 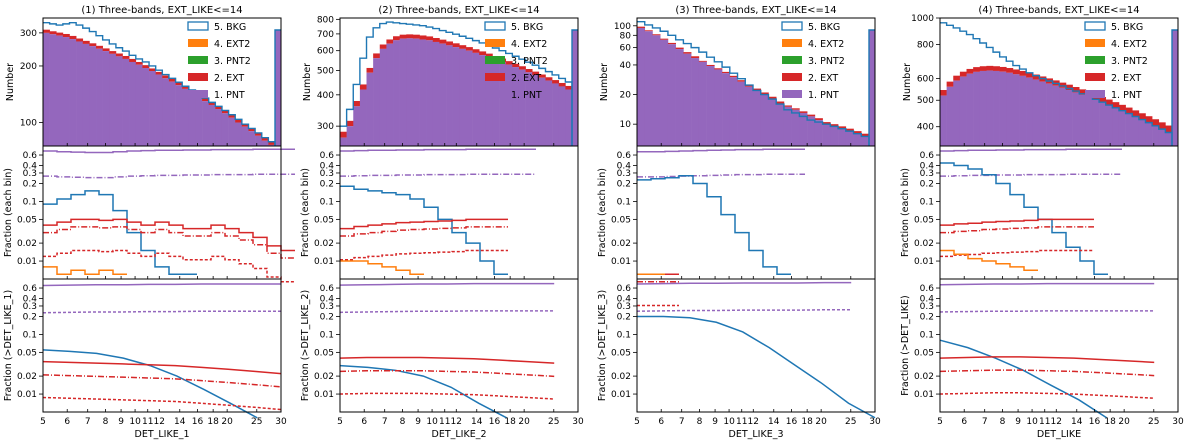 I want to click on y-tick-label: 700, so click(x=325, y=35).